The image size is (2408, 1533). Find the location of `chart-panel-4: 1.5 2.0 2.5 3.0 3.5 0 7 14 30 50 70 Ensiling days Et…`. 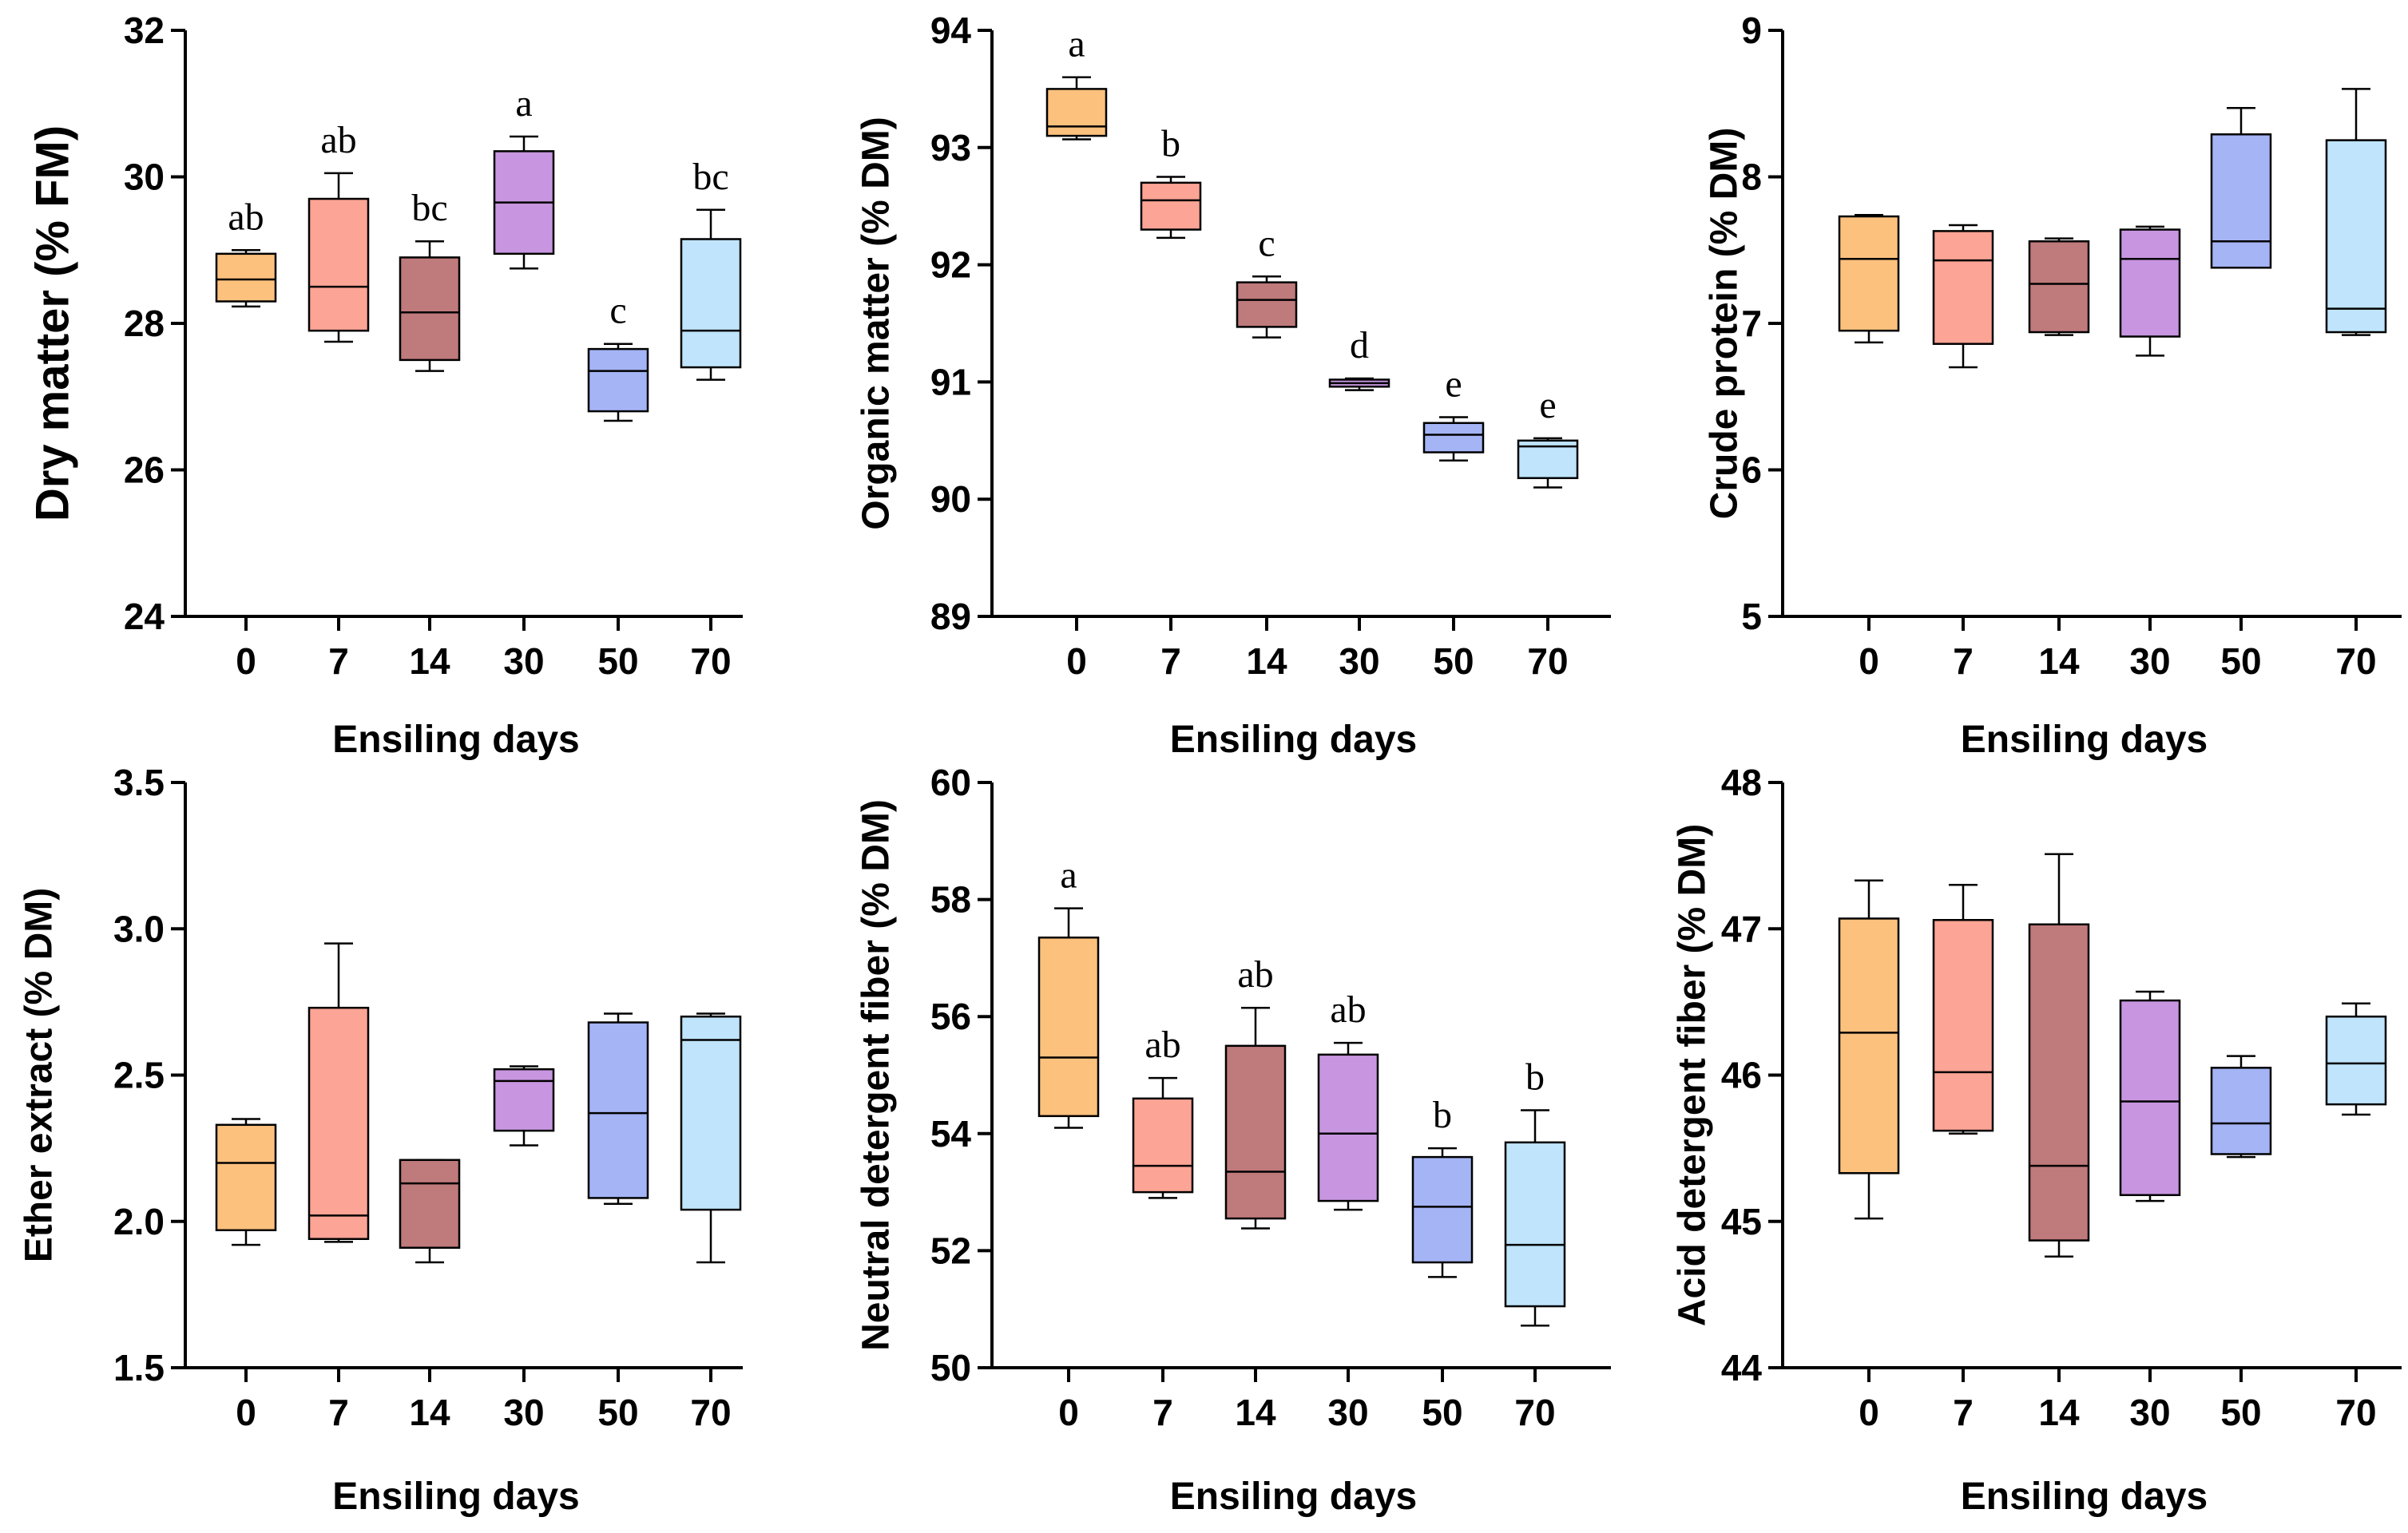

chart-panel-4: 1.5 2.0 2.5 3.0 3.5 0 7 14 30 50 70 Ensiling days Et… is located at coordinates (380, 1140).